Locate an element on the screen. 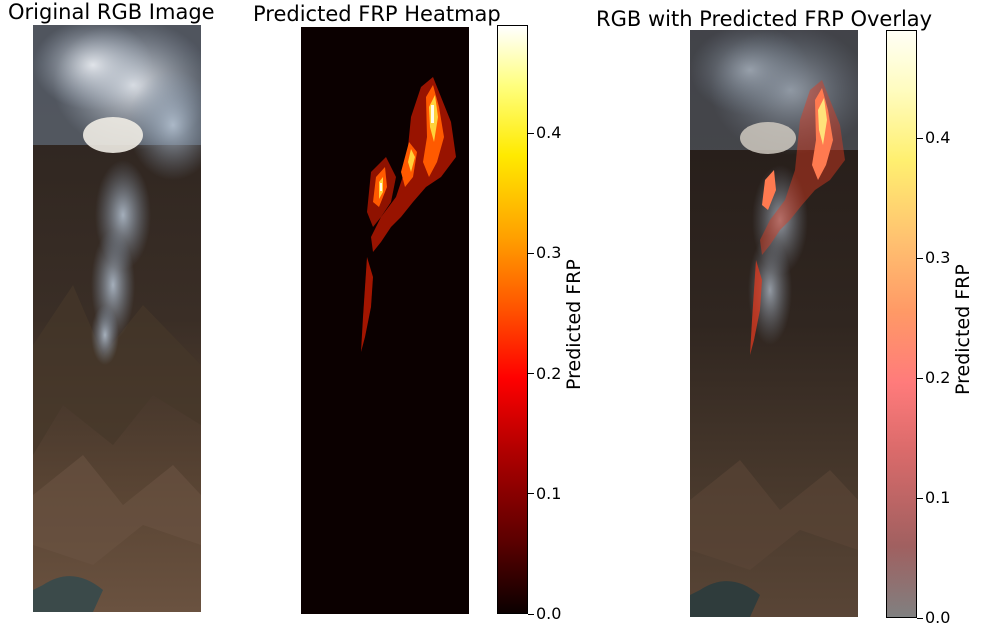 Image resolution: width=997 pixels, height=628 pixels. original-image-title: Original RGB Image is located at coordinates (111, 12).